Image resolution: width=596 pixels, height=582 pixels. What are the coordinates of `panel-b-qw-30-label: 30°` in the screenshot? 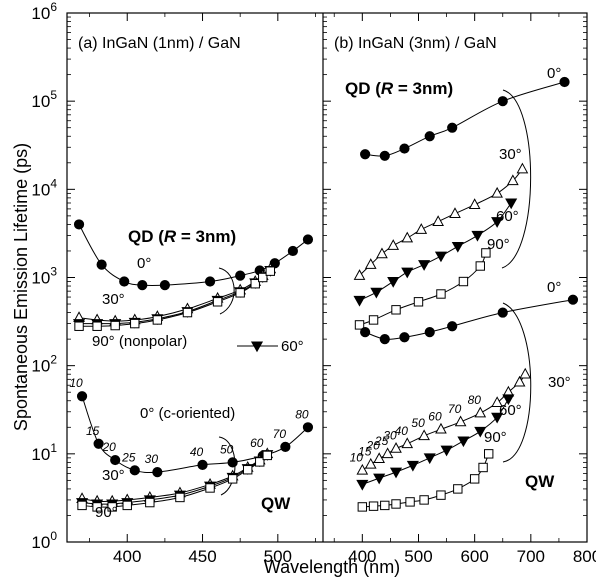 It's located at (559, 382).